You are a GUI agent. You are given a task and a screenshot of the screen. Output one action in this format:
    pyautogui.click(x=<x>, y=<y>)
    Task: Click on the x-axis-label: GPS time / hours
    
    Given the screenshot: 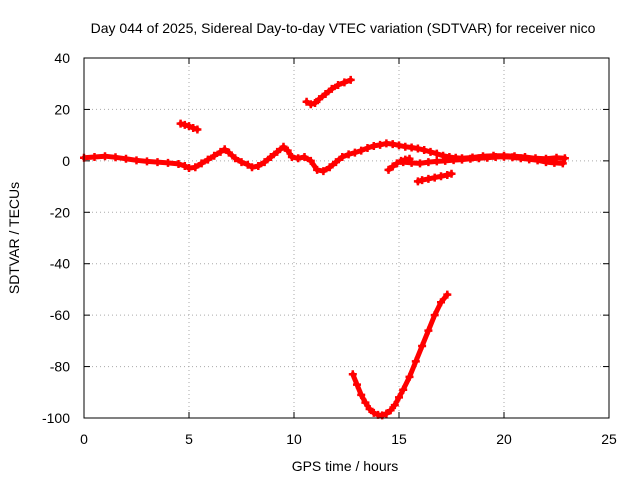 What is the action you would take?
    pyautogui.click(x=345, y=466)
    